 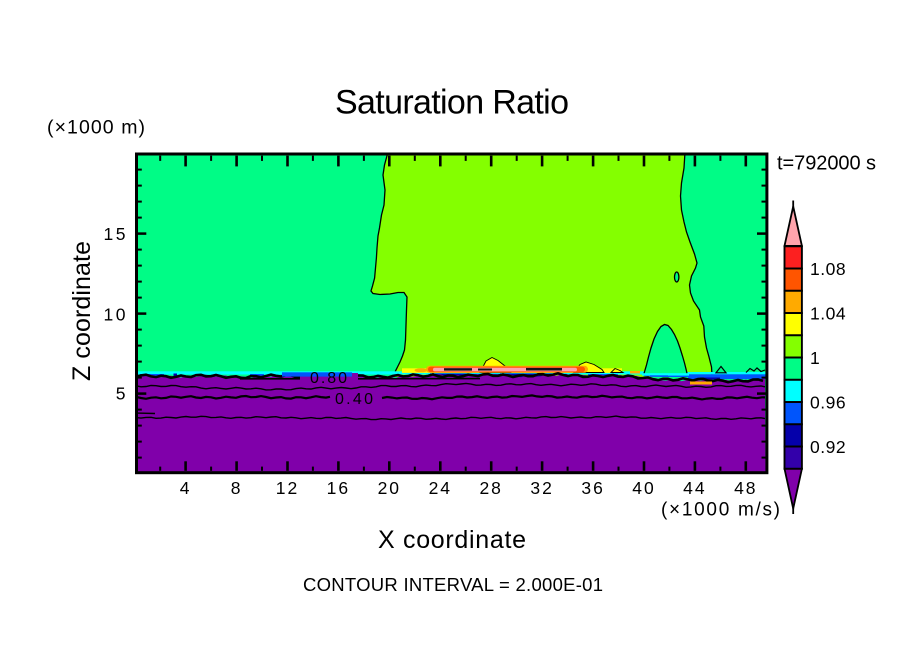 I want to click on svg-text: 0.96, so click(x=828, y=403).